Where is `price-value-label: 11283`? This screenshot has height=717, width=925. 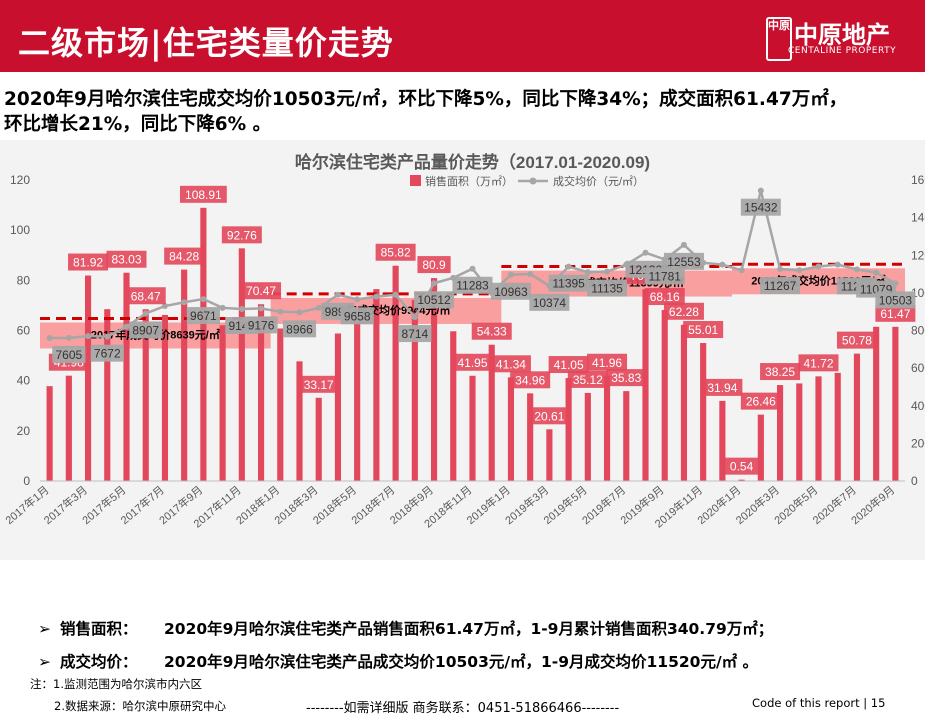
price-value-label: 11283 is located at coordinates (472, 286).